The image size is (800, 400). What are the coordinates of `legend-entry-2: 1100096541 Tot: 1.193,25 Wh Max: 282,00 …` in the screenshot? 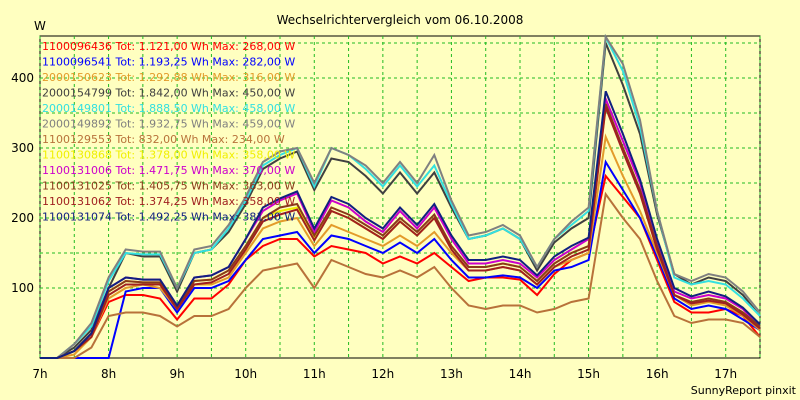 It's located at (168, 62).